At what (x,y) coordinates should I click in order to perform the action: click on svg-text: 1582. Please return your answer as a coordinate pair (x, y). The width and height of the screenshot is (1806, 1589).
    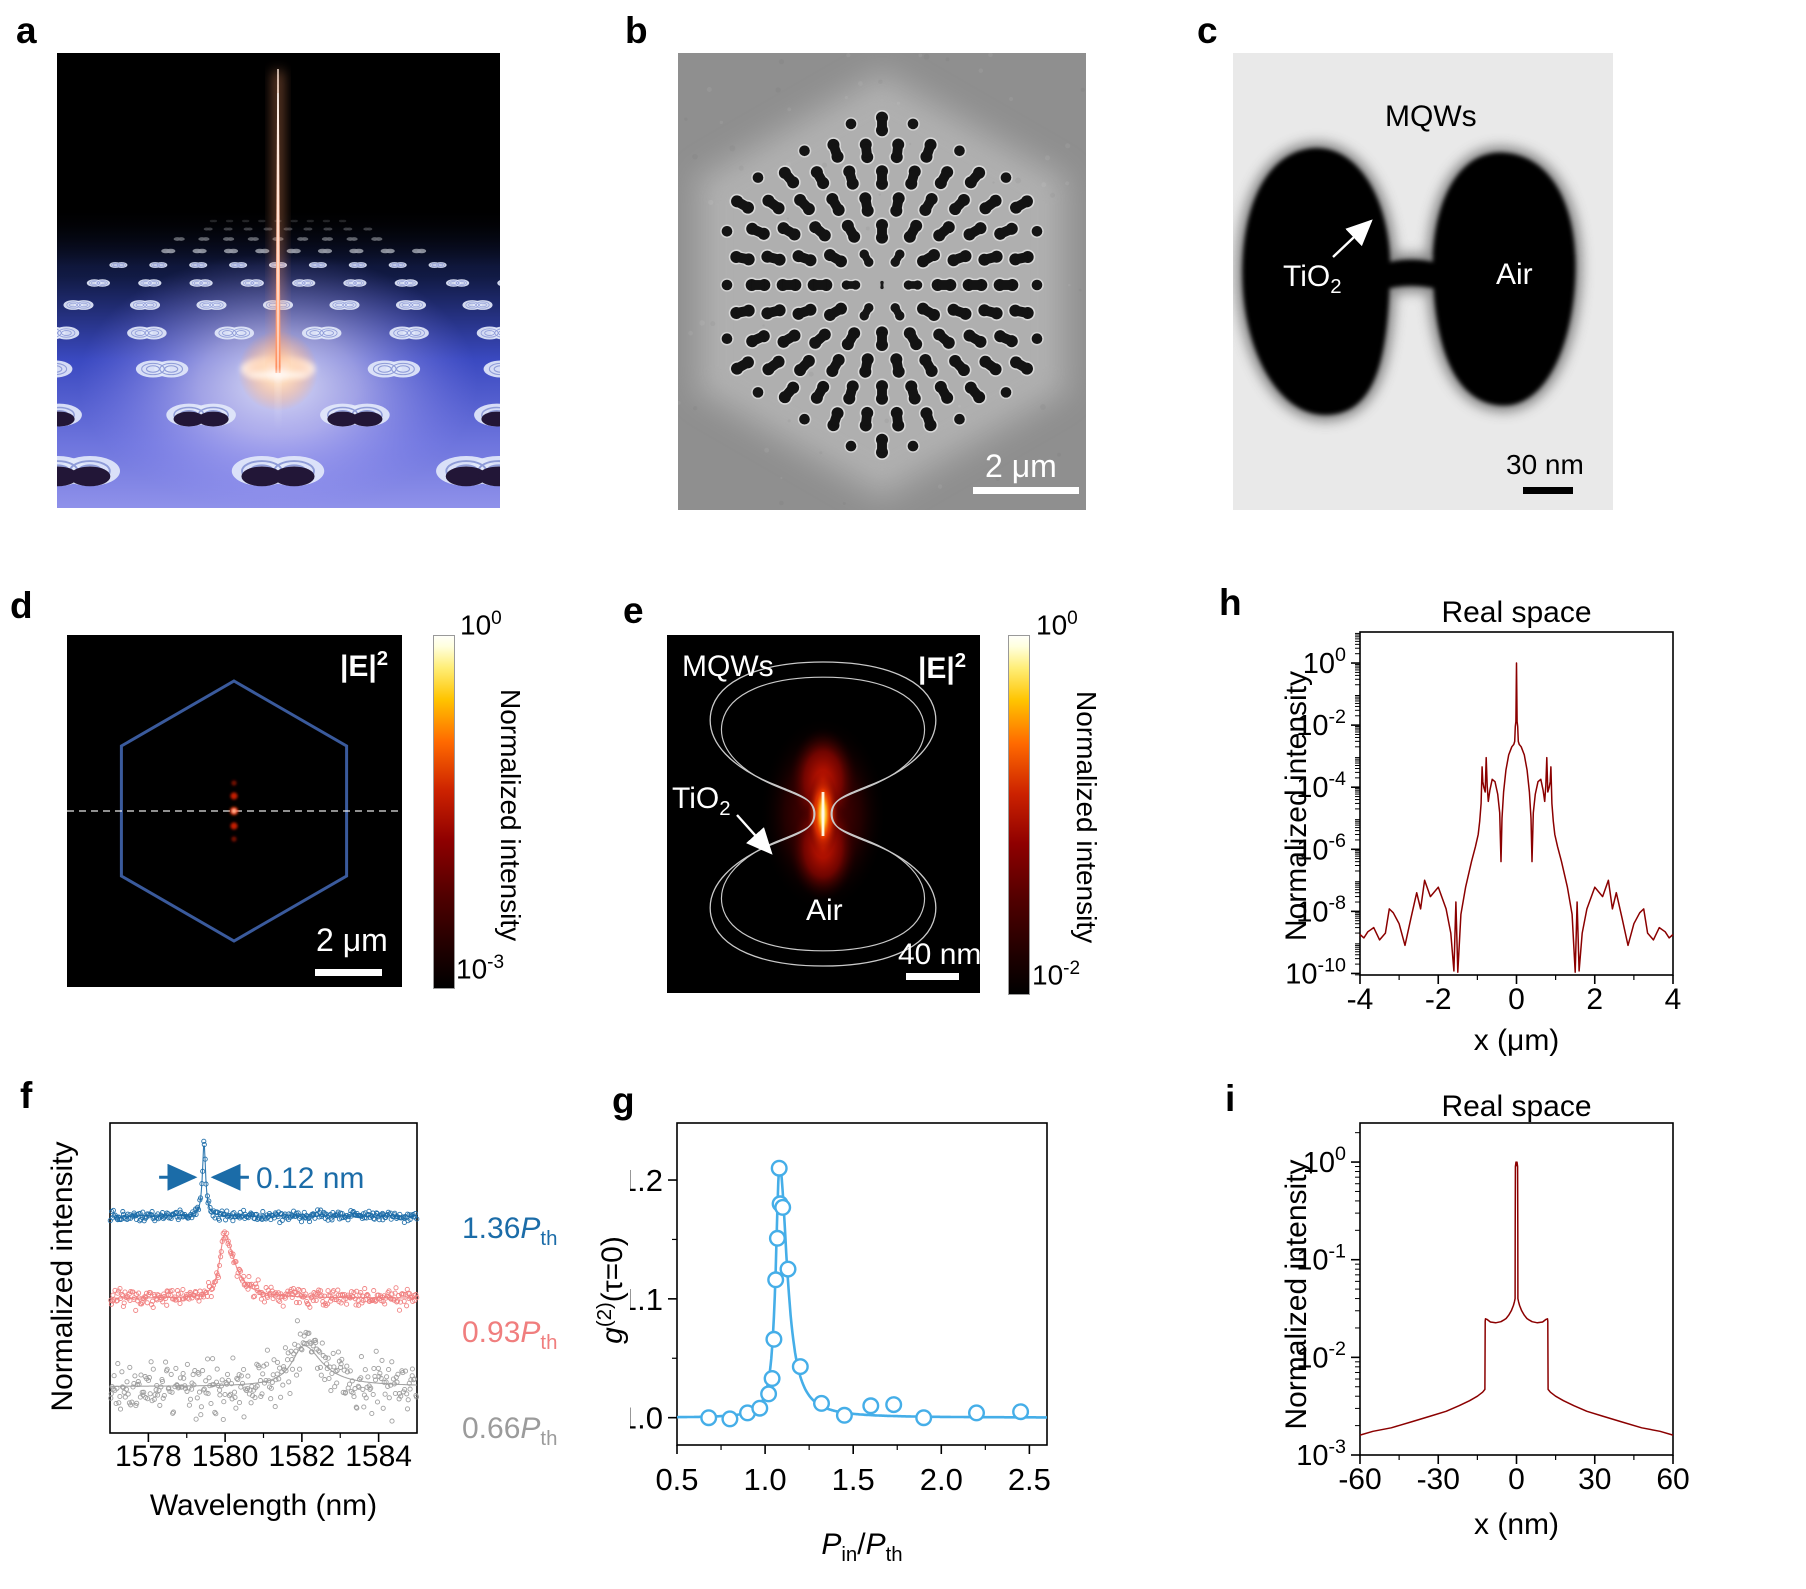
    Looking at the image, I should click on (302, 1456).